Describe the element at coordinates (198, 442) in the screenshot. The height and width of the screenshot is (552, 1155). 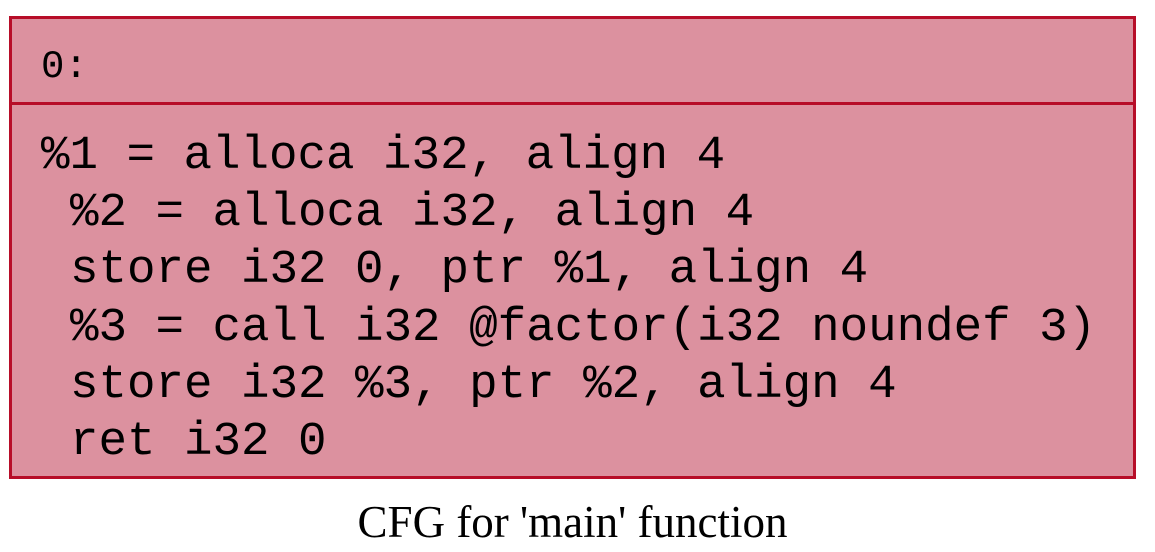
I see `instruction-line: ret i32 0` at that location.